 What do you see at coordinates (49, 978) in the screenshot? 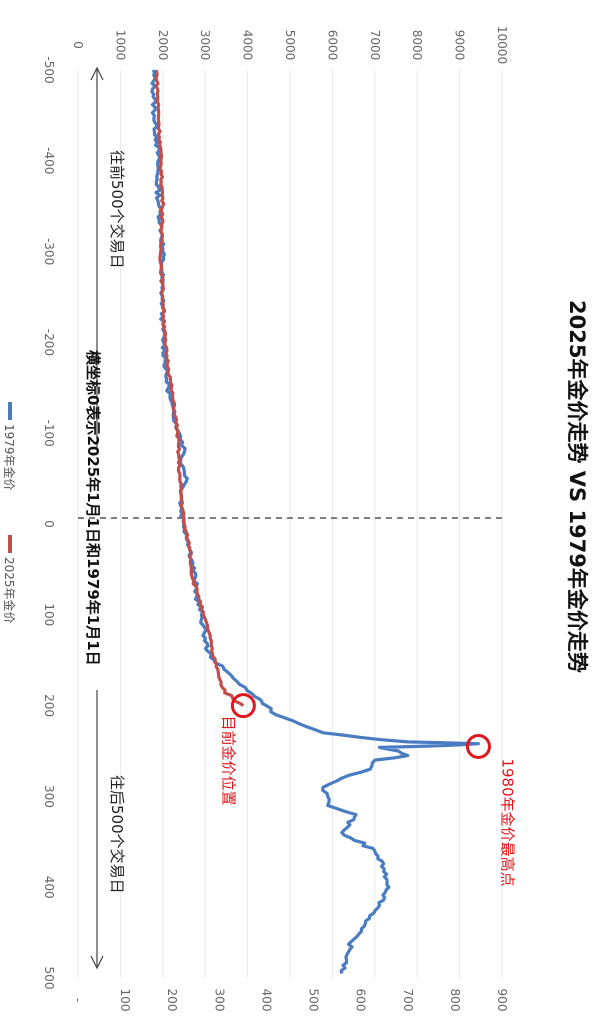
I see `x-tick-label: 500` at bounding box center [49, 978].